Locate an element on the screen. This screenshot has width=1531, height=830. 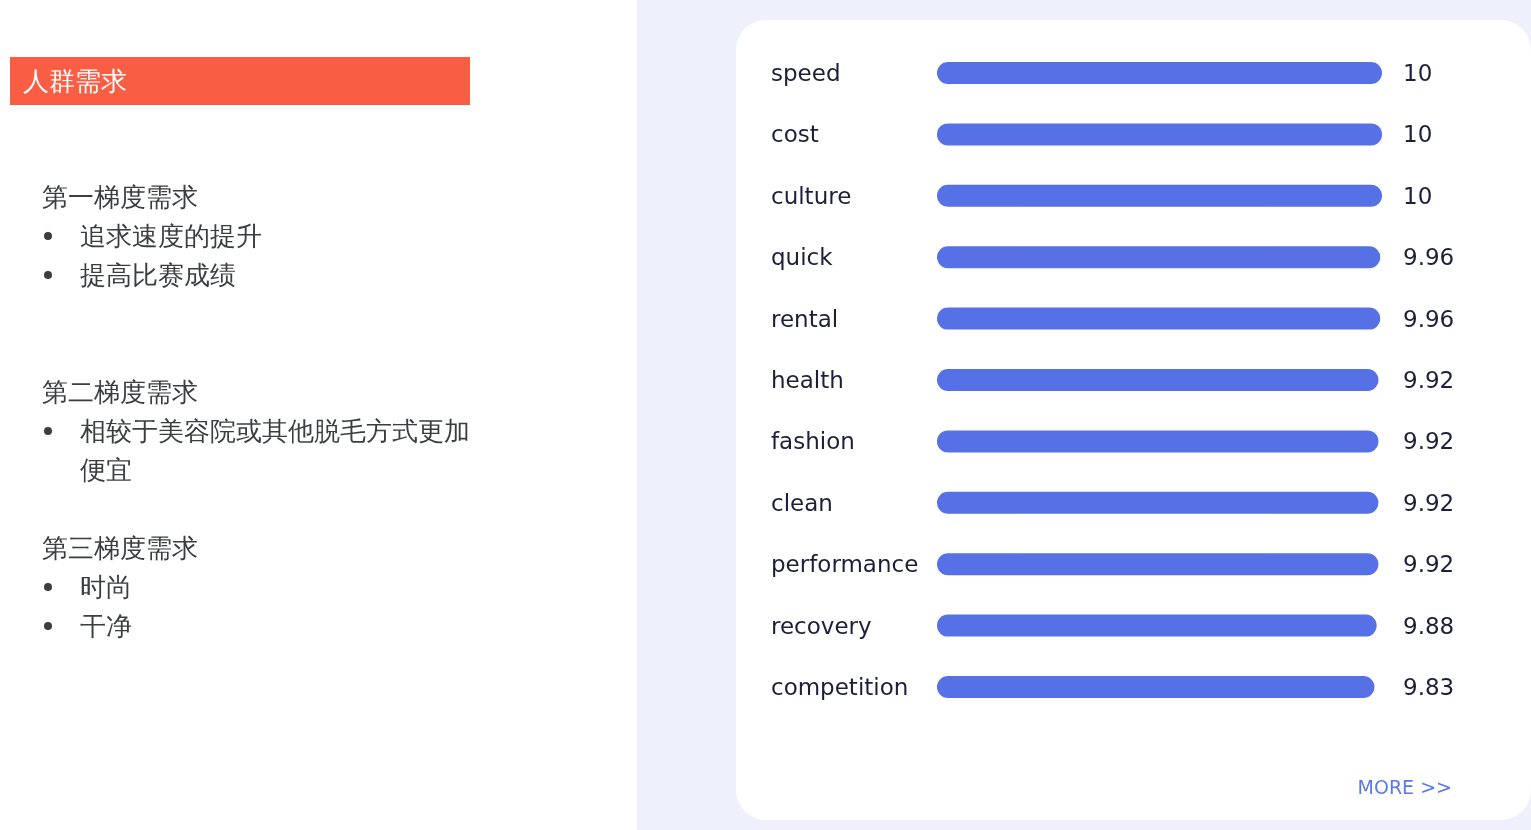
category-label: cost is located at coordinates (795, 134).